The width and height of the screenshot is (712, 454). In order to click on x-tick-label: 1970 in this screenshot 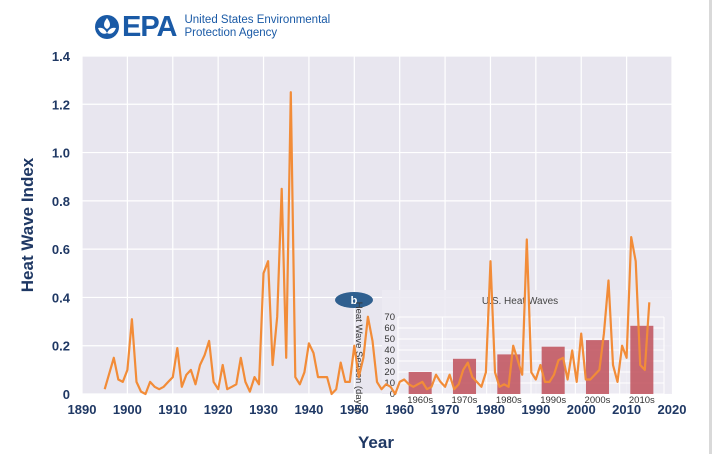, I will do `click(445, 409)`.